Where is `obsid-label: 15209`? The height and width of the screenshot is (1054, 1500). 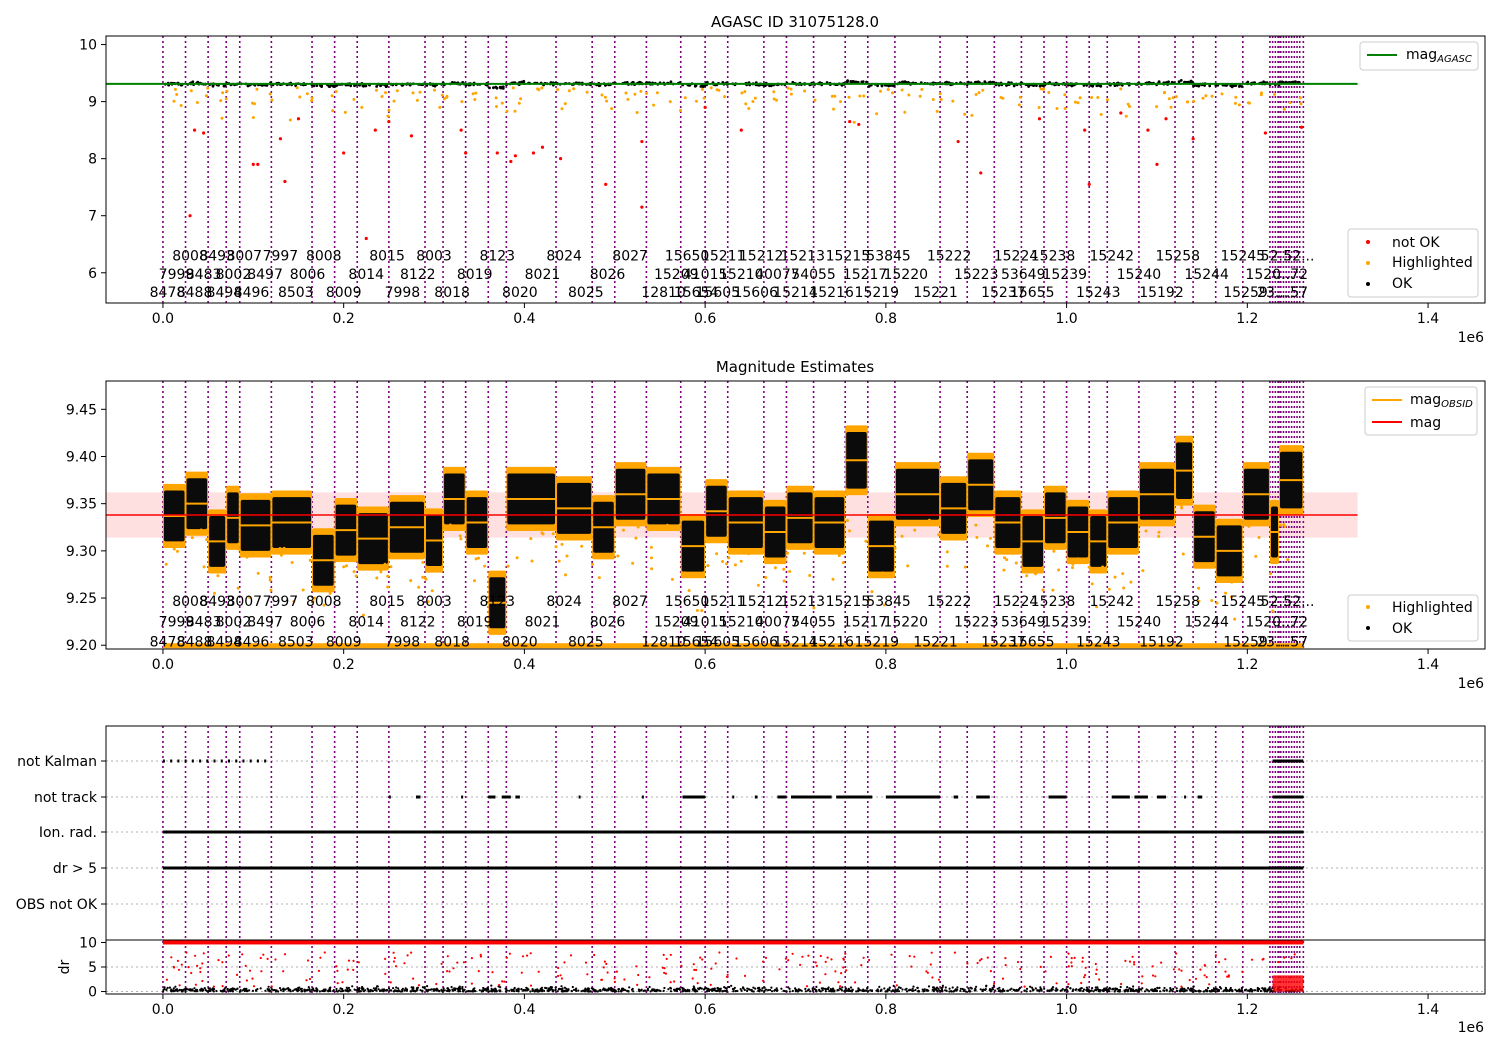
obsid-label: 15209 is located at coordinates (676, 623).